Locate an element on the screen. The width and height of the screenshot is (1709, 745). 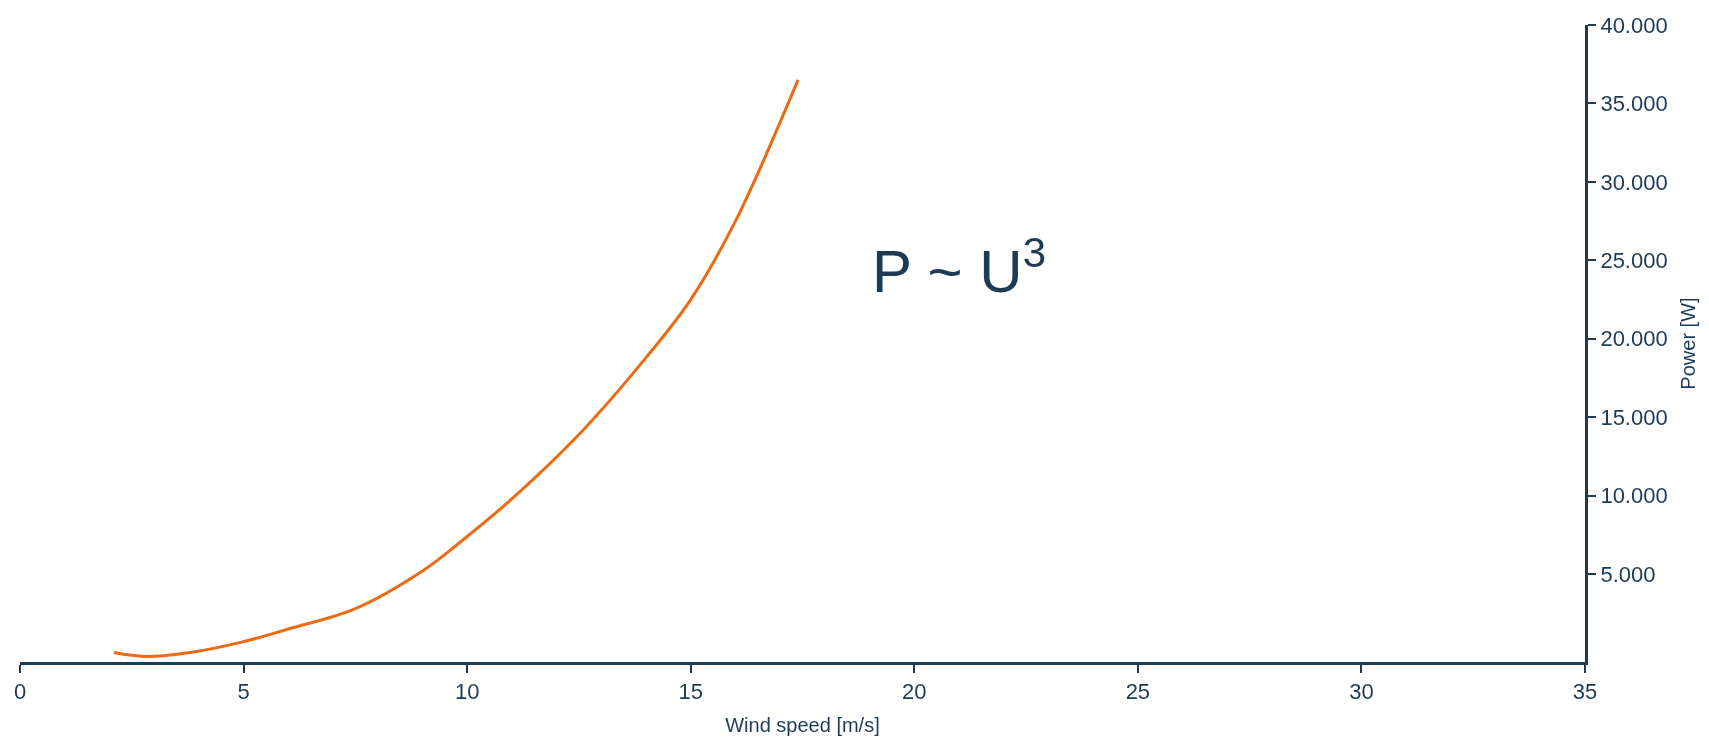
y-tick-label: 35.000 is located at coordinates (1634, 104).